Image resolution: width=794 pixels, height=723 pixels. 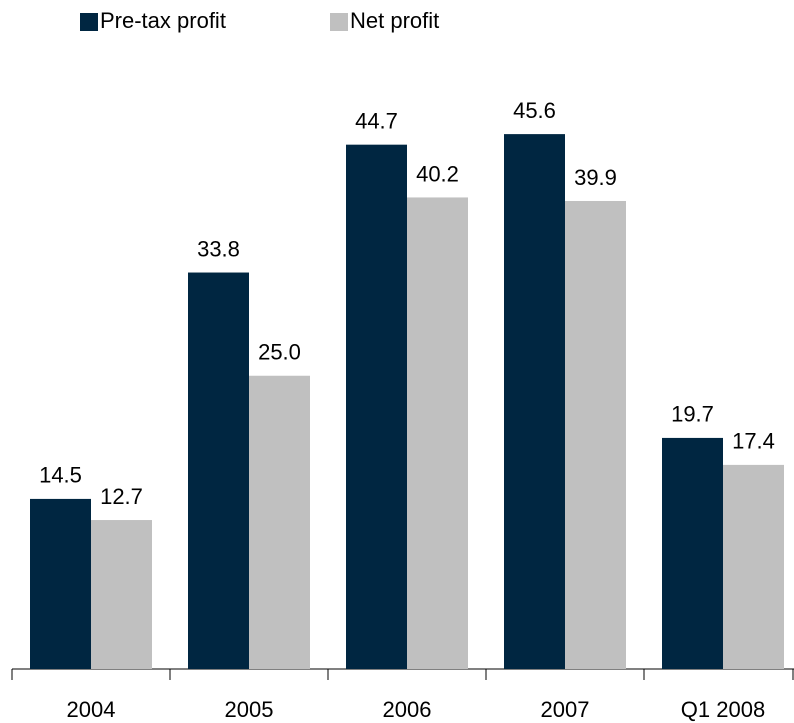 What do you see at coordinates (218, 248) in the screenshot?
I see `value-label: 33.8` at bounding box center [218, 248].